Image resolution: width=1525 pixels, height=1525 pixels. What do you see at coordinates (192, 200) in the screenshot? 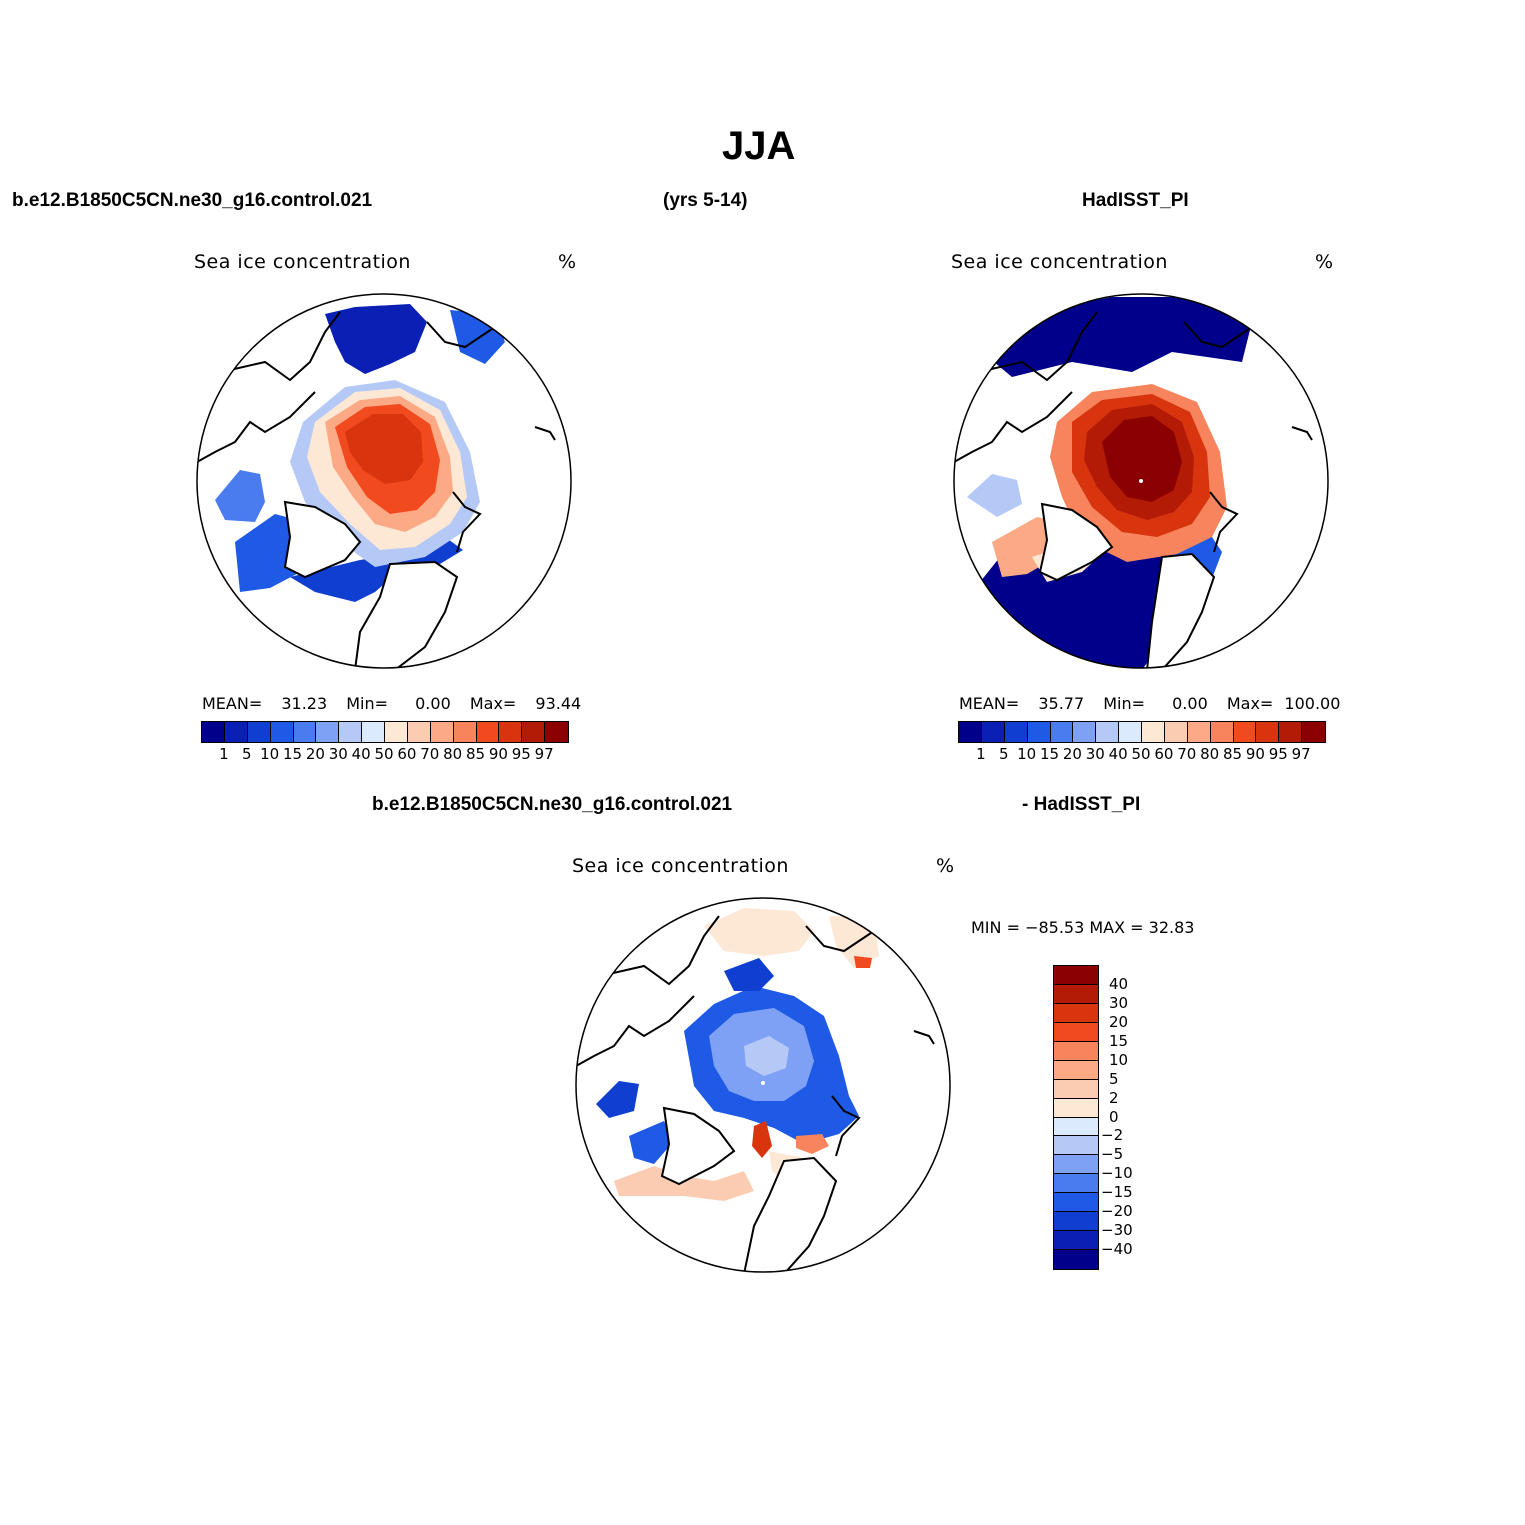
I see `case-name: b.e12.B1850C5CN.ne30_g16.control.021` at bounding box center [192, 200].